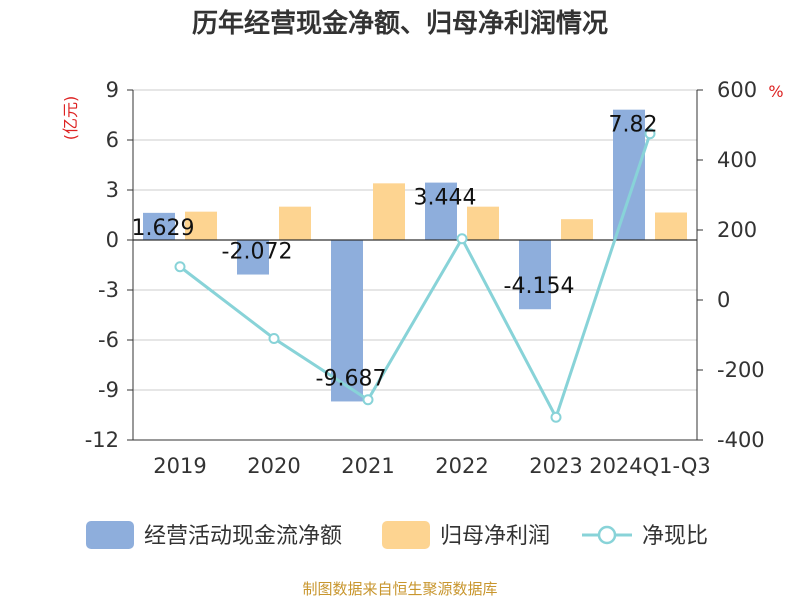  Describe the element at coordinates (108, 290) in the screenshot. I see `left-tick-label: -3` at that location.